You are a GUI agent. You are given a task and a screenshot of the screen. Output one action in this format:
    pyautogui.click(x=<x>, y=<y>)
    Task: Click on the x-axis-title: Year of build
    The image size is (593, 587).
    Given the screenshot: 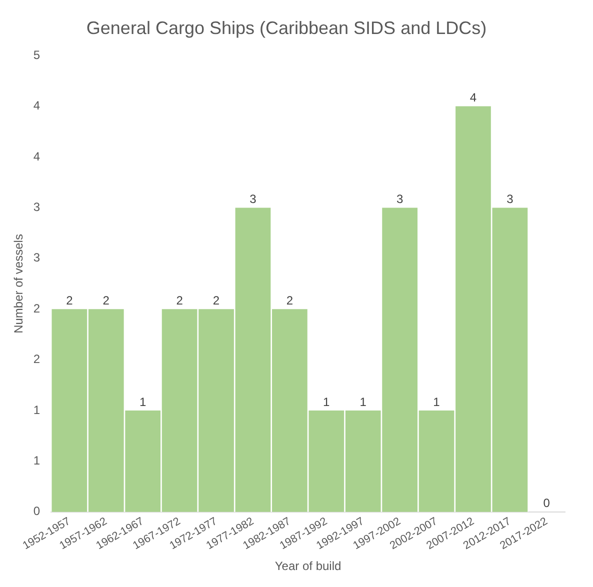 What is the action you would take?
    pyautogui.click(x=308, y=566)
    